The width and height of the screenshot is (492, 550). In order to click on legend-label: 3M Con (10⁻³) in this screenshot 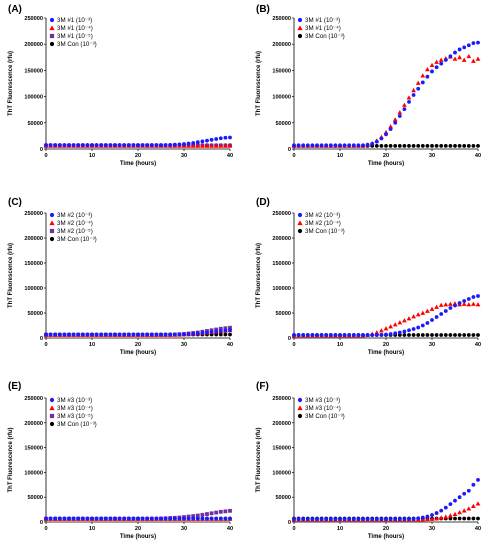, I will do `click(77, 239)`.